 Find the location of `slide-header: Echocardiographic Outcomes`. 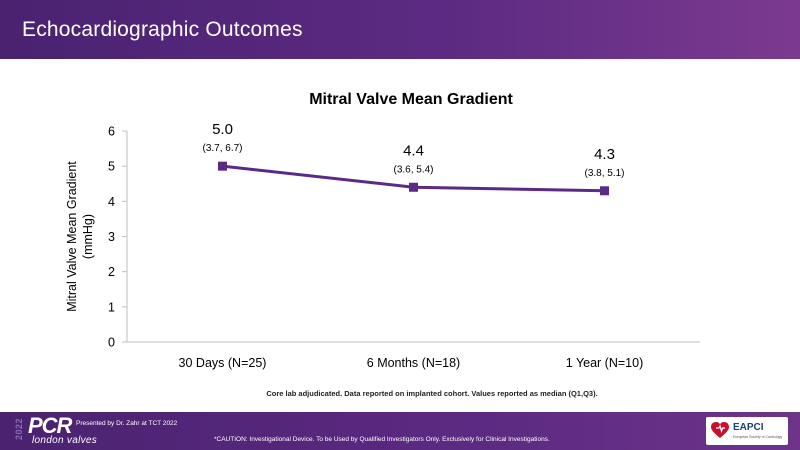

slide-header: Echocardiographic Outcomes is located at coordinates (400, 29).